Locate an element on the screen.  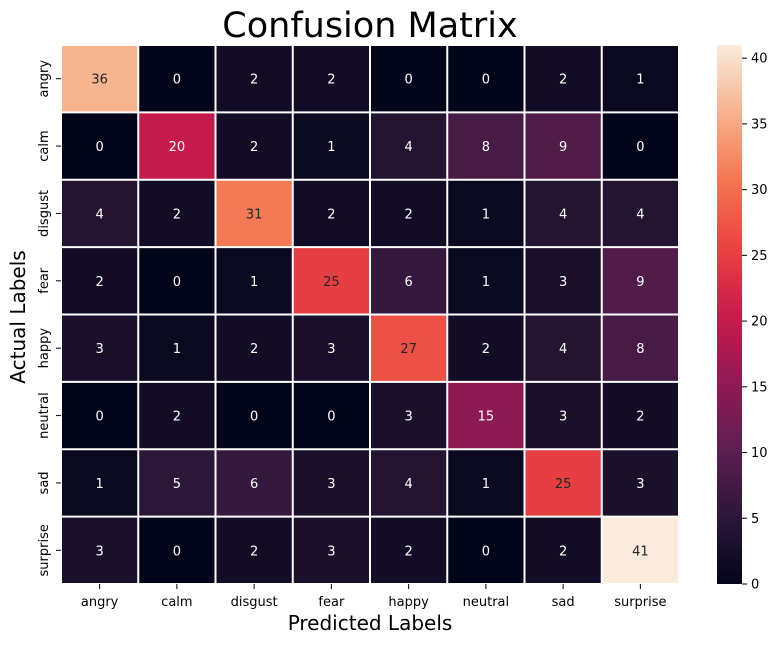
colorbar-tick-label: 35 is located at coordinates (759, 124).